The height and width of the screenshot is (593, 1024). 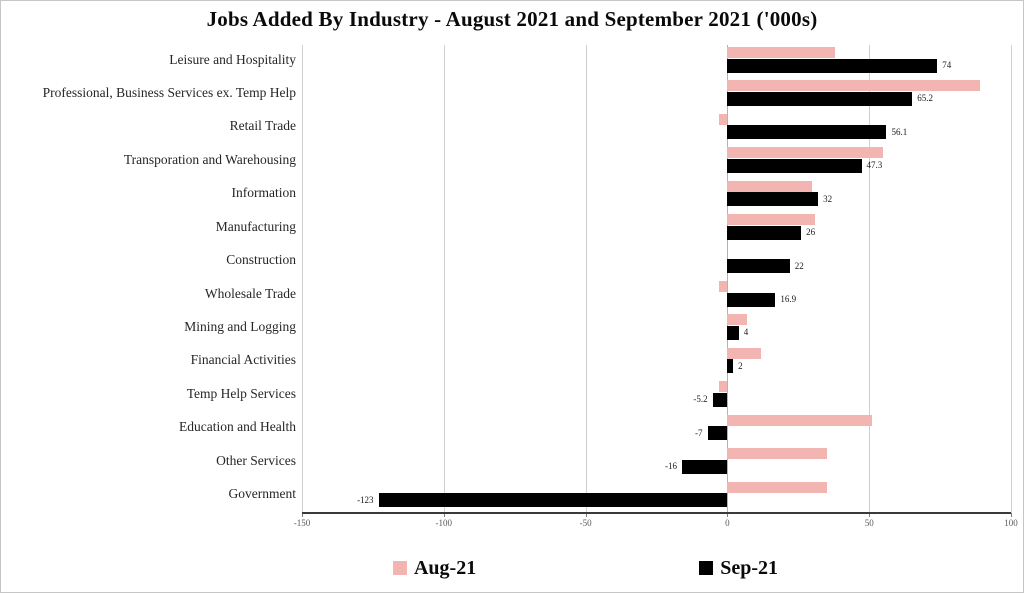 What do you see at coordinates (699, 432) in the screenshot?
I see `bar-value-label: -7` at bounding box center [699, 432].